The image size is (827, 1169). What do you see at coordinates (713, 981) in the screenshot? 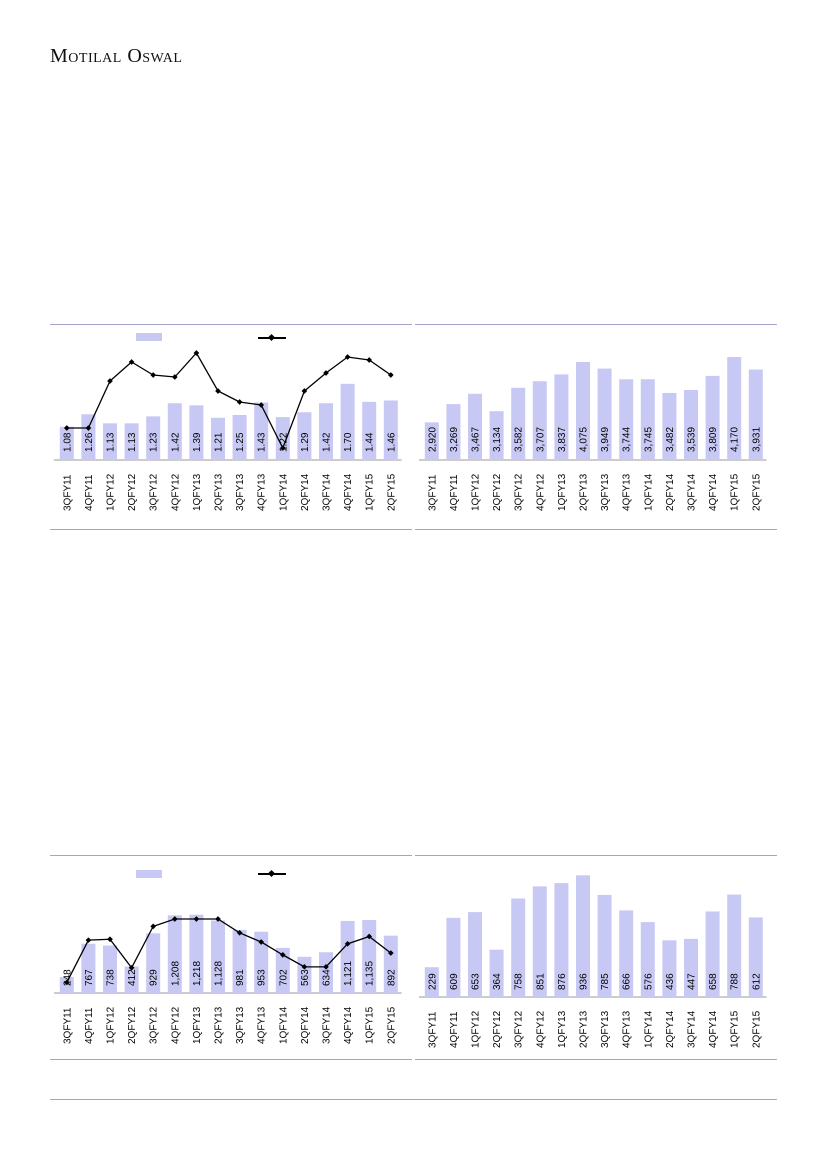
I see `chart4-value-label: 658` at bounding box center [713, 981].